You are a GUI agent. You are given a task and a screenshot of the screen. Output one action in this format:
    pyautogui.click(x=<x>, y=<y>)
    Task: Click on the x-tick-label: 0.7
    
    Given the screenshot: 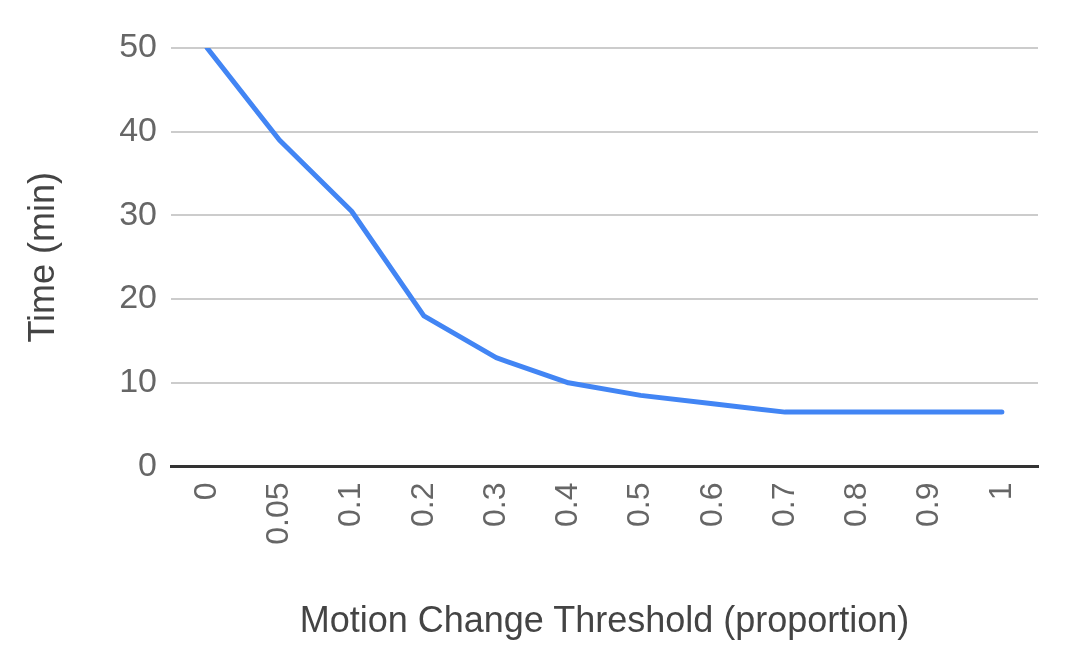 What is the action you would take?
    pyautogui.click(x=782, y=504)
    